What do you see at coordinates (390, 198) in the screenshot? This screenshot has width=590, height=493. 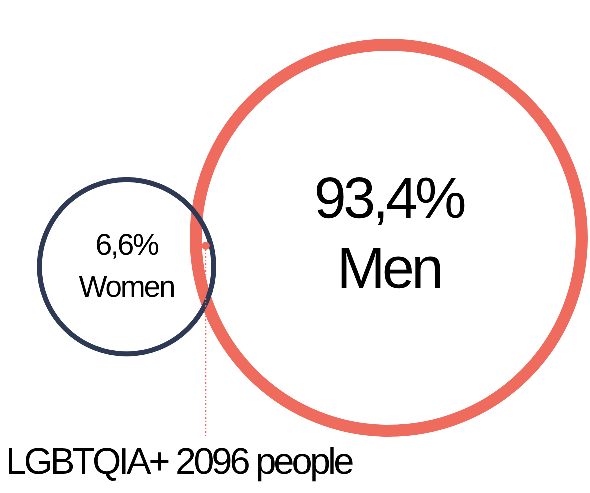 I see `data-label: 93,4%` at bounding box center [390, 198].